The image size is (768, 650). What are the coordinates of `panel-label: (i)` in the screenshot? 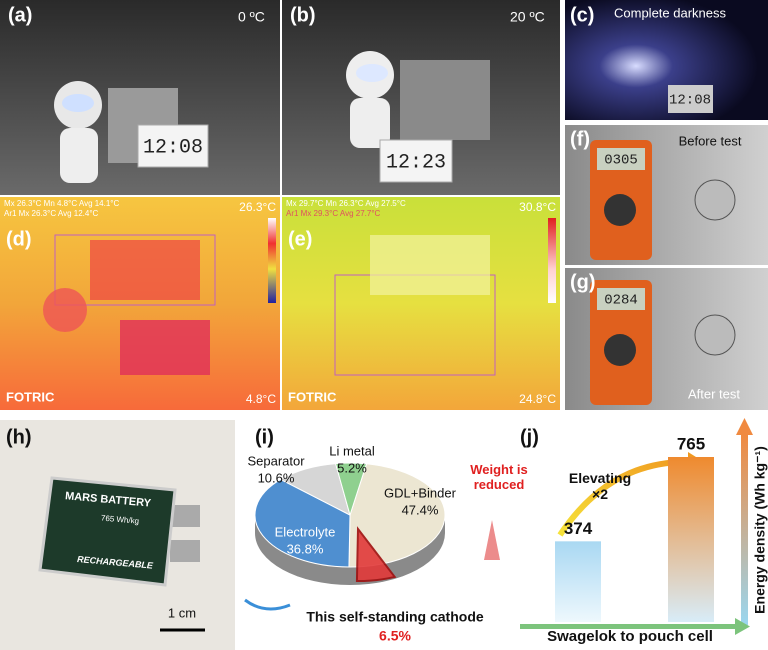 It's located at (264, 437).